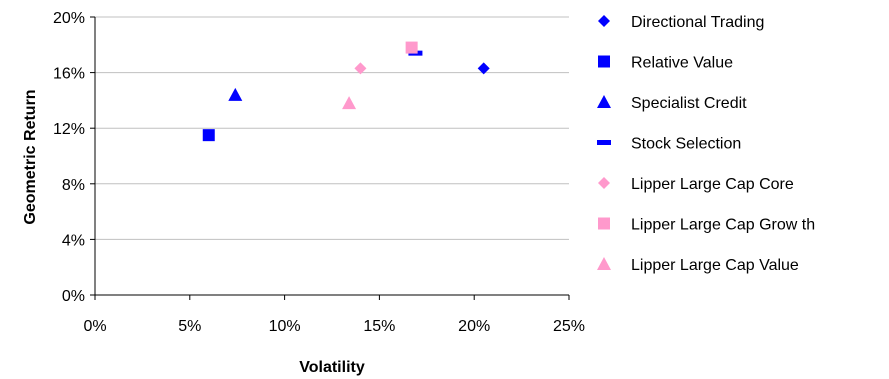  What do you see at coordinates (285, 326) in the screenshot?
I see `x-tick-label: 10%` at bounding box center [285, 326].